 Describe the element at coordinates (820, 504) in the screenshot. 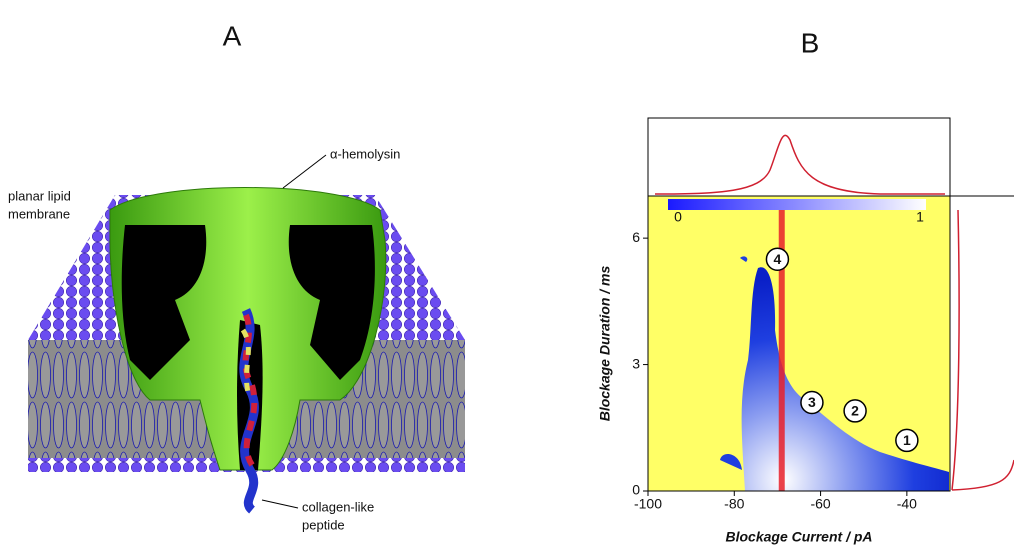

I see `x-tick-label: -60` at that location.